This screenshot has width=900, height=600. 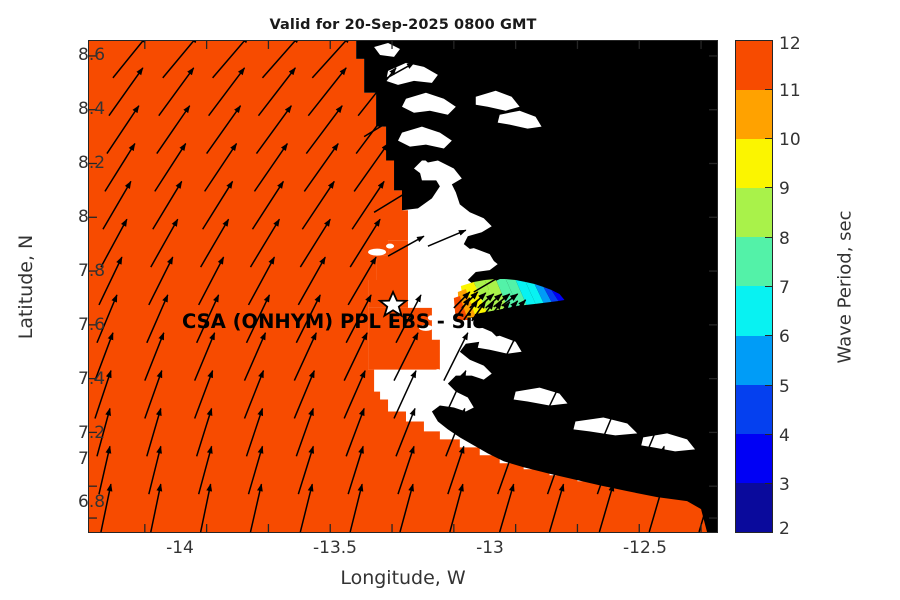 What do you see at coordinates (92, 55) in the screenshot?
I see `ytick-label-0: 8.6` at bounding box center [92, 55].